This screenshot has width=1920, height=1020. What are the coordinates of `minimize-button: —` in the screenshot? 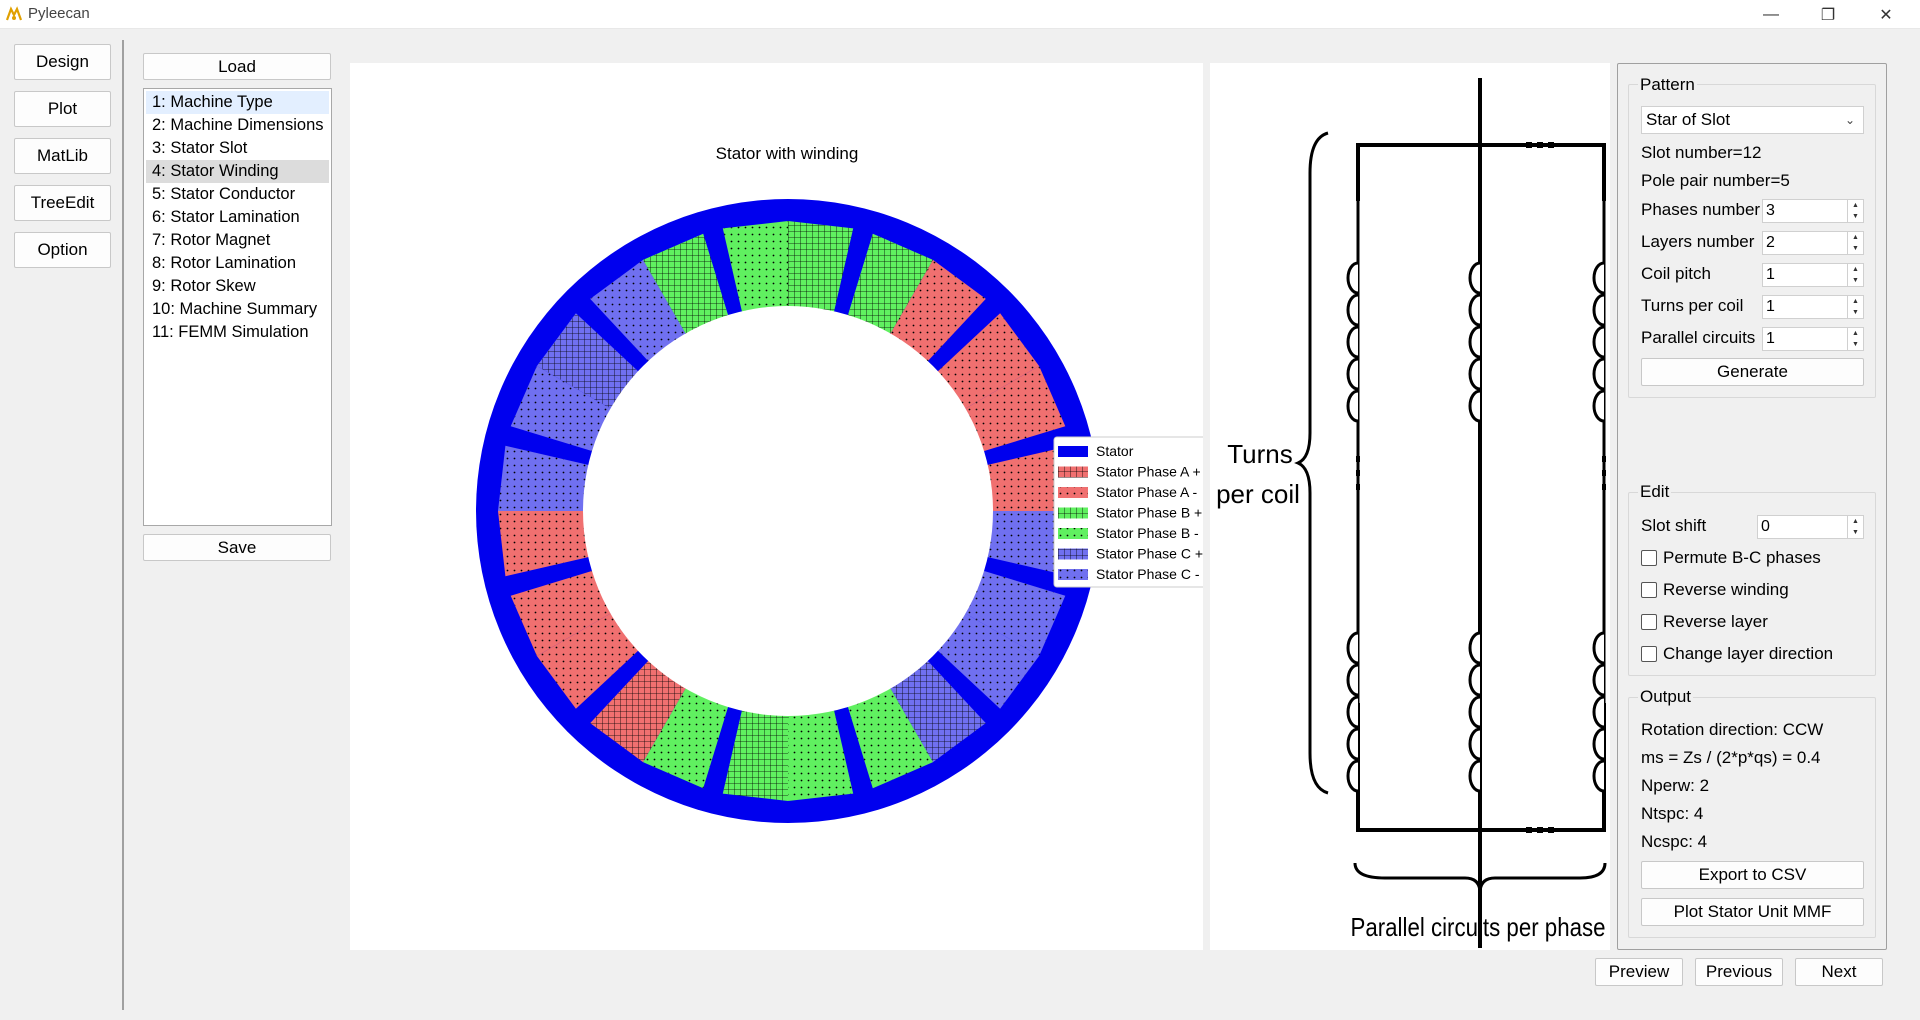 It's located at (1771, 14).